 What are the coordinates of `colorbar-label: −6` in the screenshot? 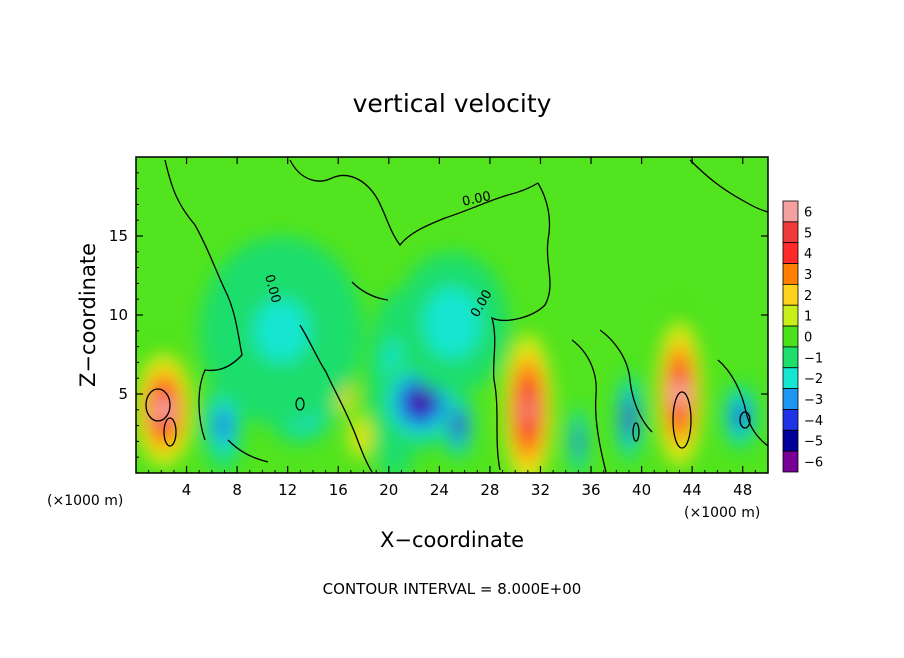 It's located at (813, 463).